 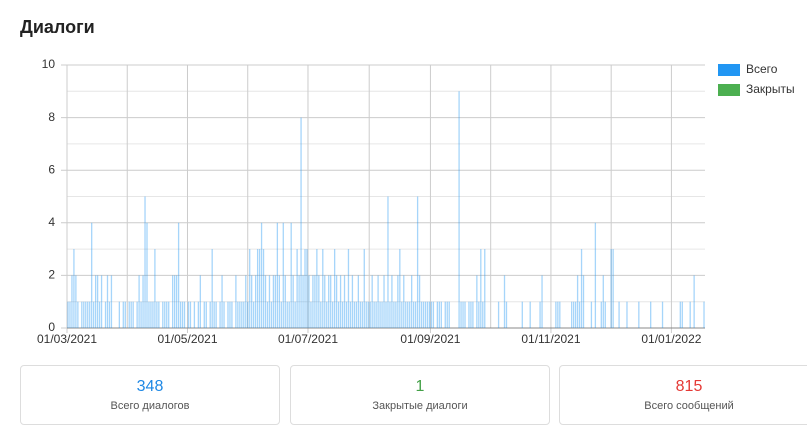 What do you see at coordinates (762, 69) in the screenshot?
I see `legend-label: Всего` at bounding box center [762, 69].